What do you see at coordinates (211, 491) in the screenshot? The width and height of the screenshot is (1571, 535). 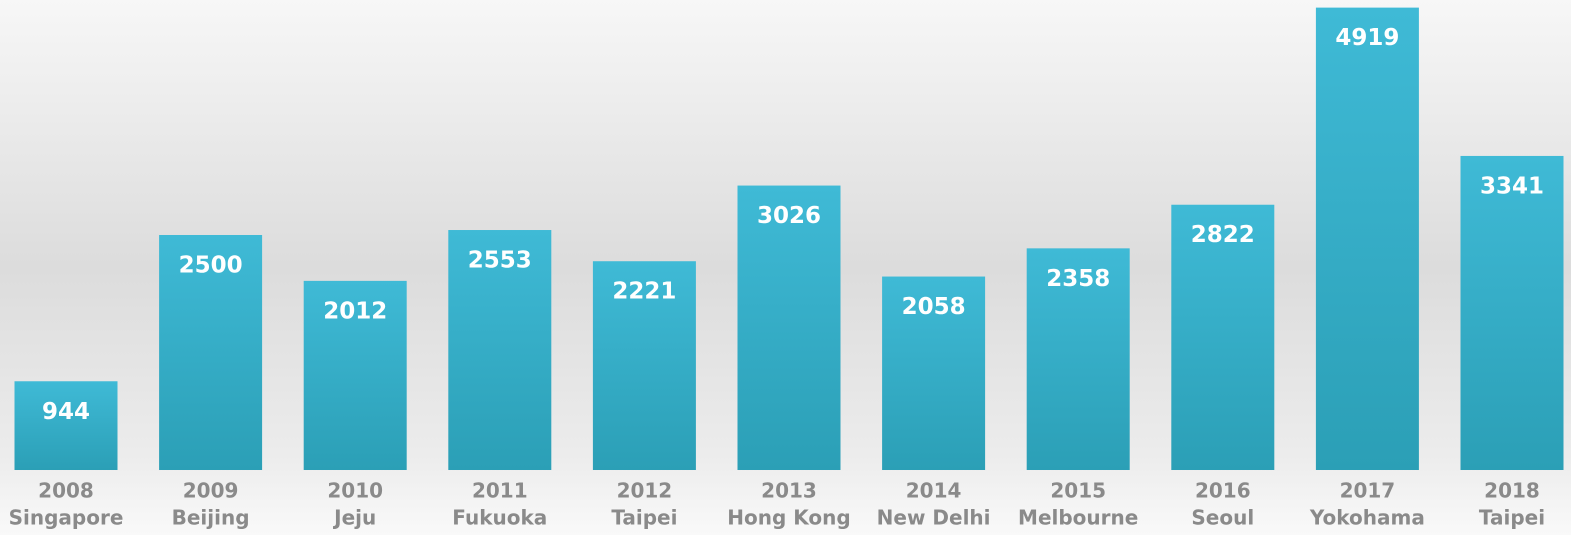 I see `x-tick-label: 2009` at bounding box center [211, 491].